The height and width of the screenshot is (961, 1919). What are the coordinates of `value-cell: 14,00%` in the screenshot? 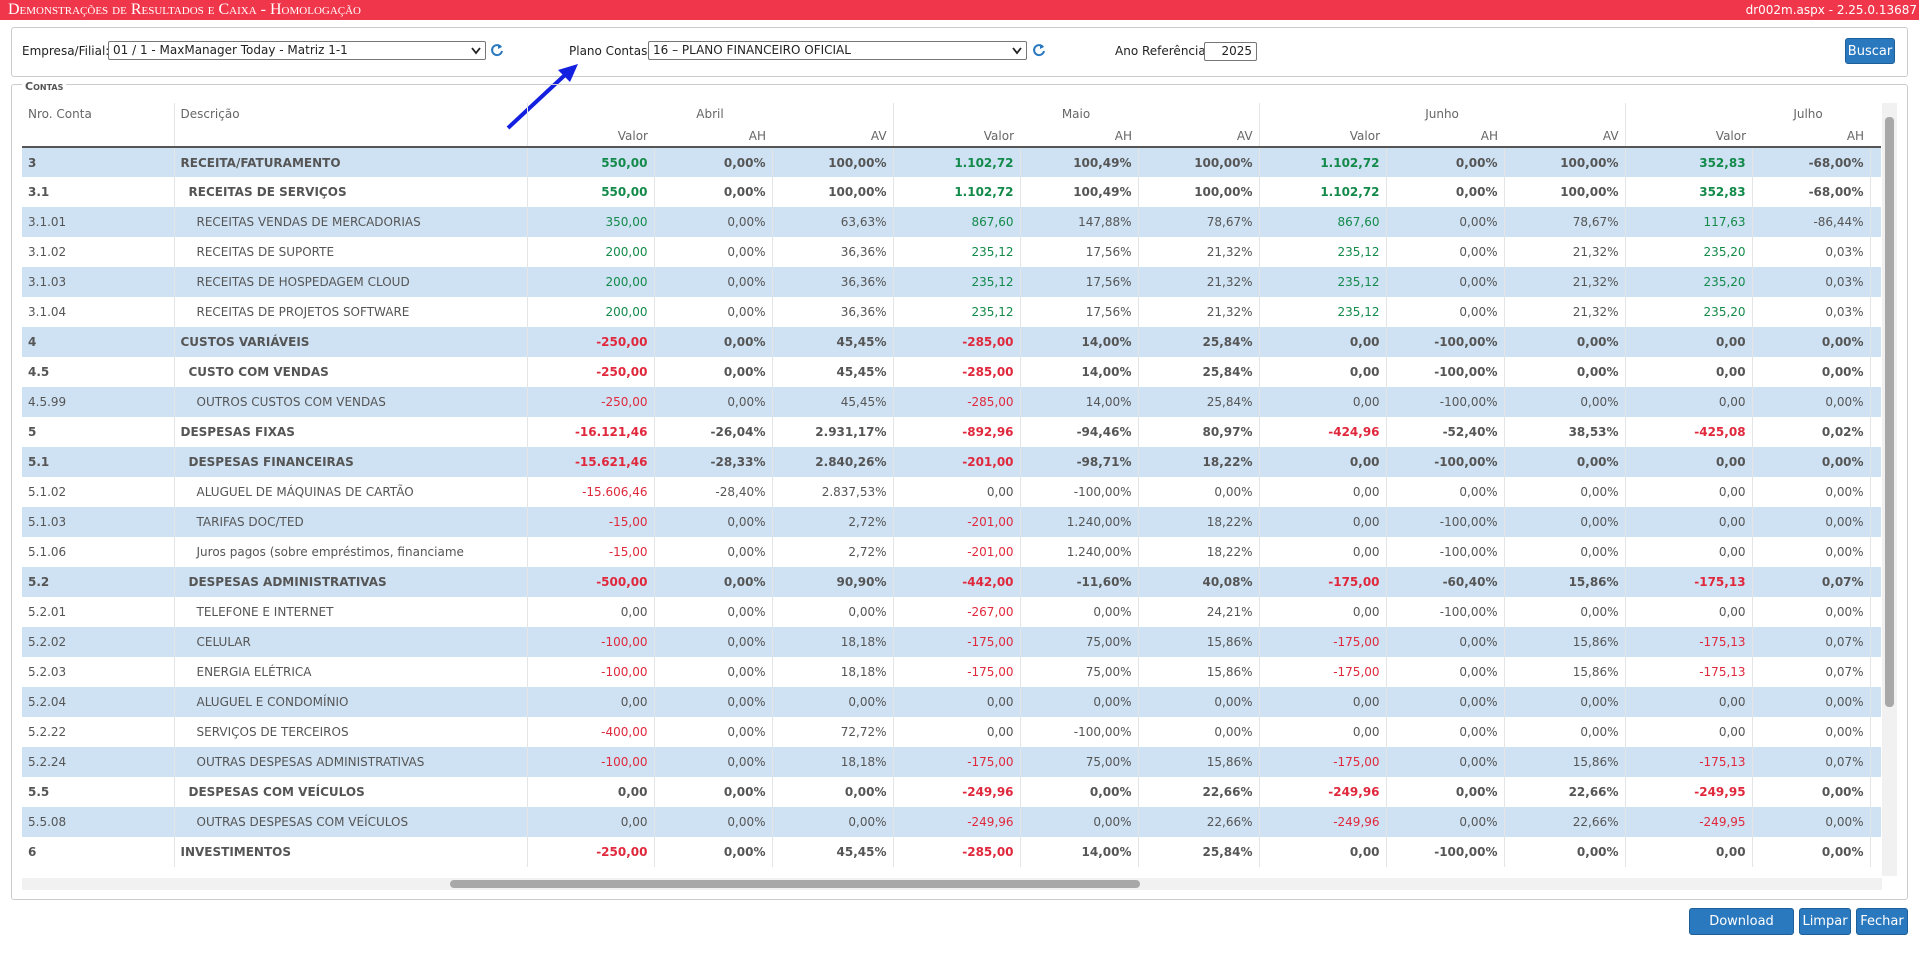 It's located at (1079, 402).